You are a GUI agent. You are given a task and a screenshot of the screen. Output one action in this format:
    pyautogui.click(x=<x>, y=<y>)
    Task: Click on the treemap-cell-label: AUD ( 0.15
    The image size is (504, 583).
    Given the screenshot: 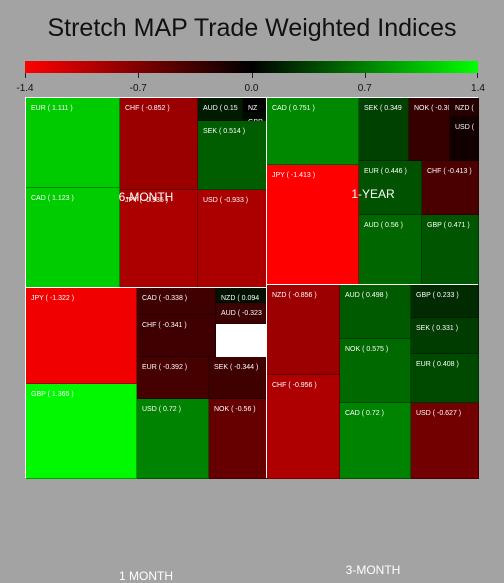 What is the action you would take?
    pyautogui.click(x=220, y=108)
    